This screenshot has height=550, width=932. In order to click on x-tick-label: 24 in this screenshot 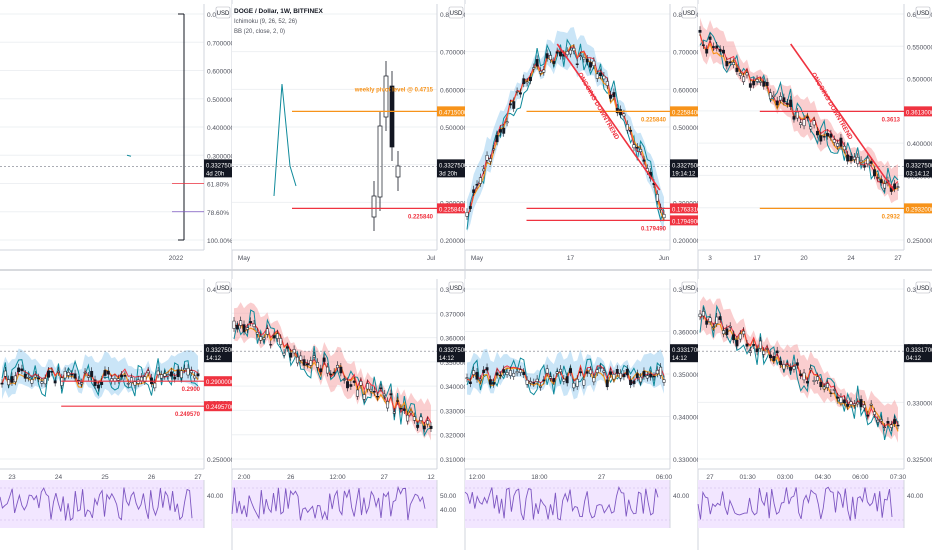, I will do `click(851, 258)`.